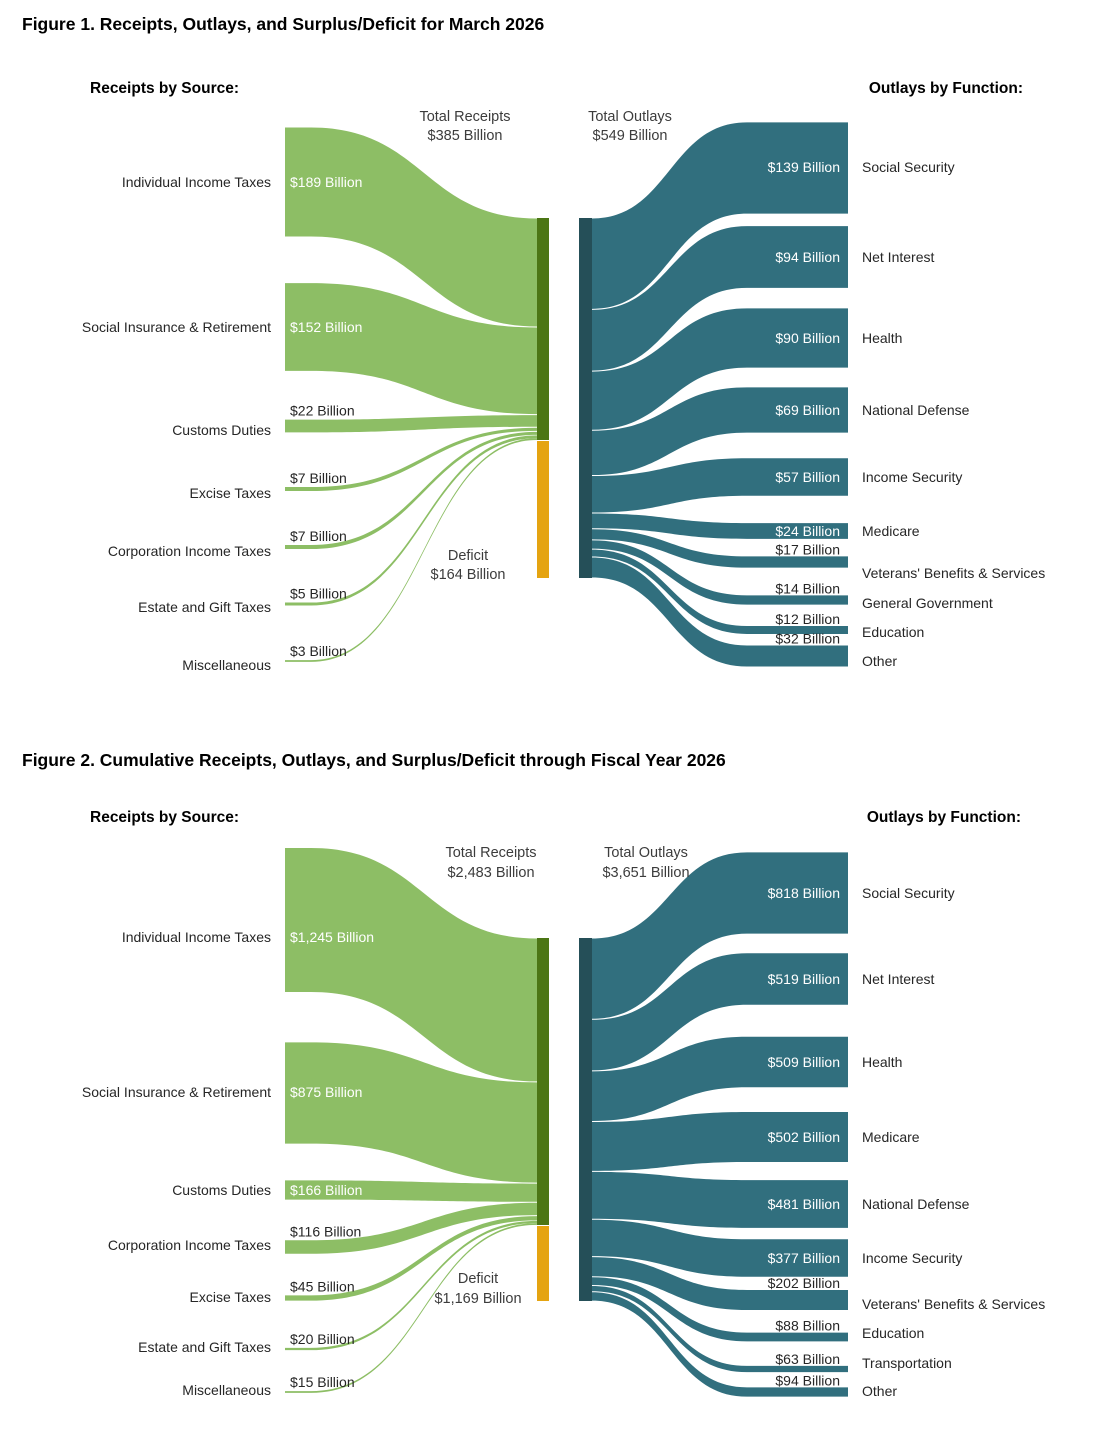  What do you see at coordinates (720, 431) in the screenshot?
I see `figure-1-outlay-flow-national-defense` at bounding box center [720, 431].